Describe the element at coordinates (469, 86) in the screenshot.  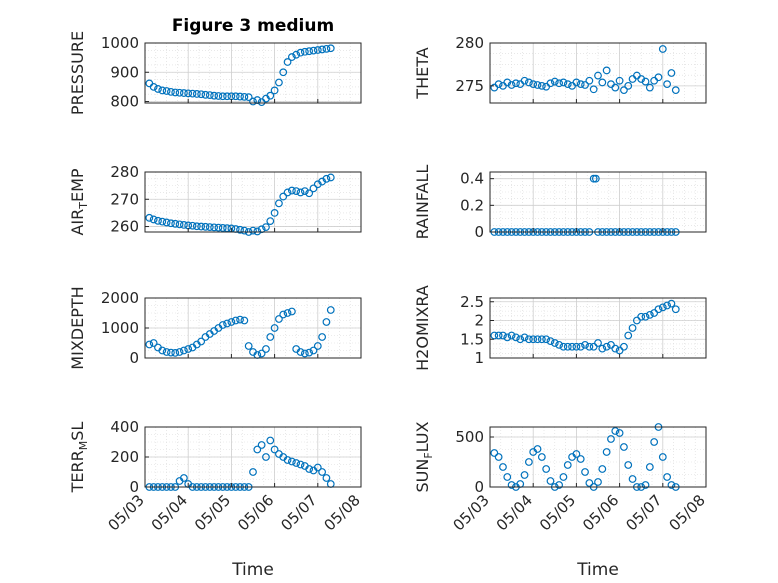
I see `y-tick-label: 275` at that location.